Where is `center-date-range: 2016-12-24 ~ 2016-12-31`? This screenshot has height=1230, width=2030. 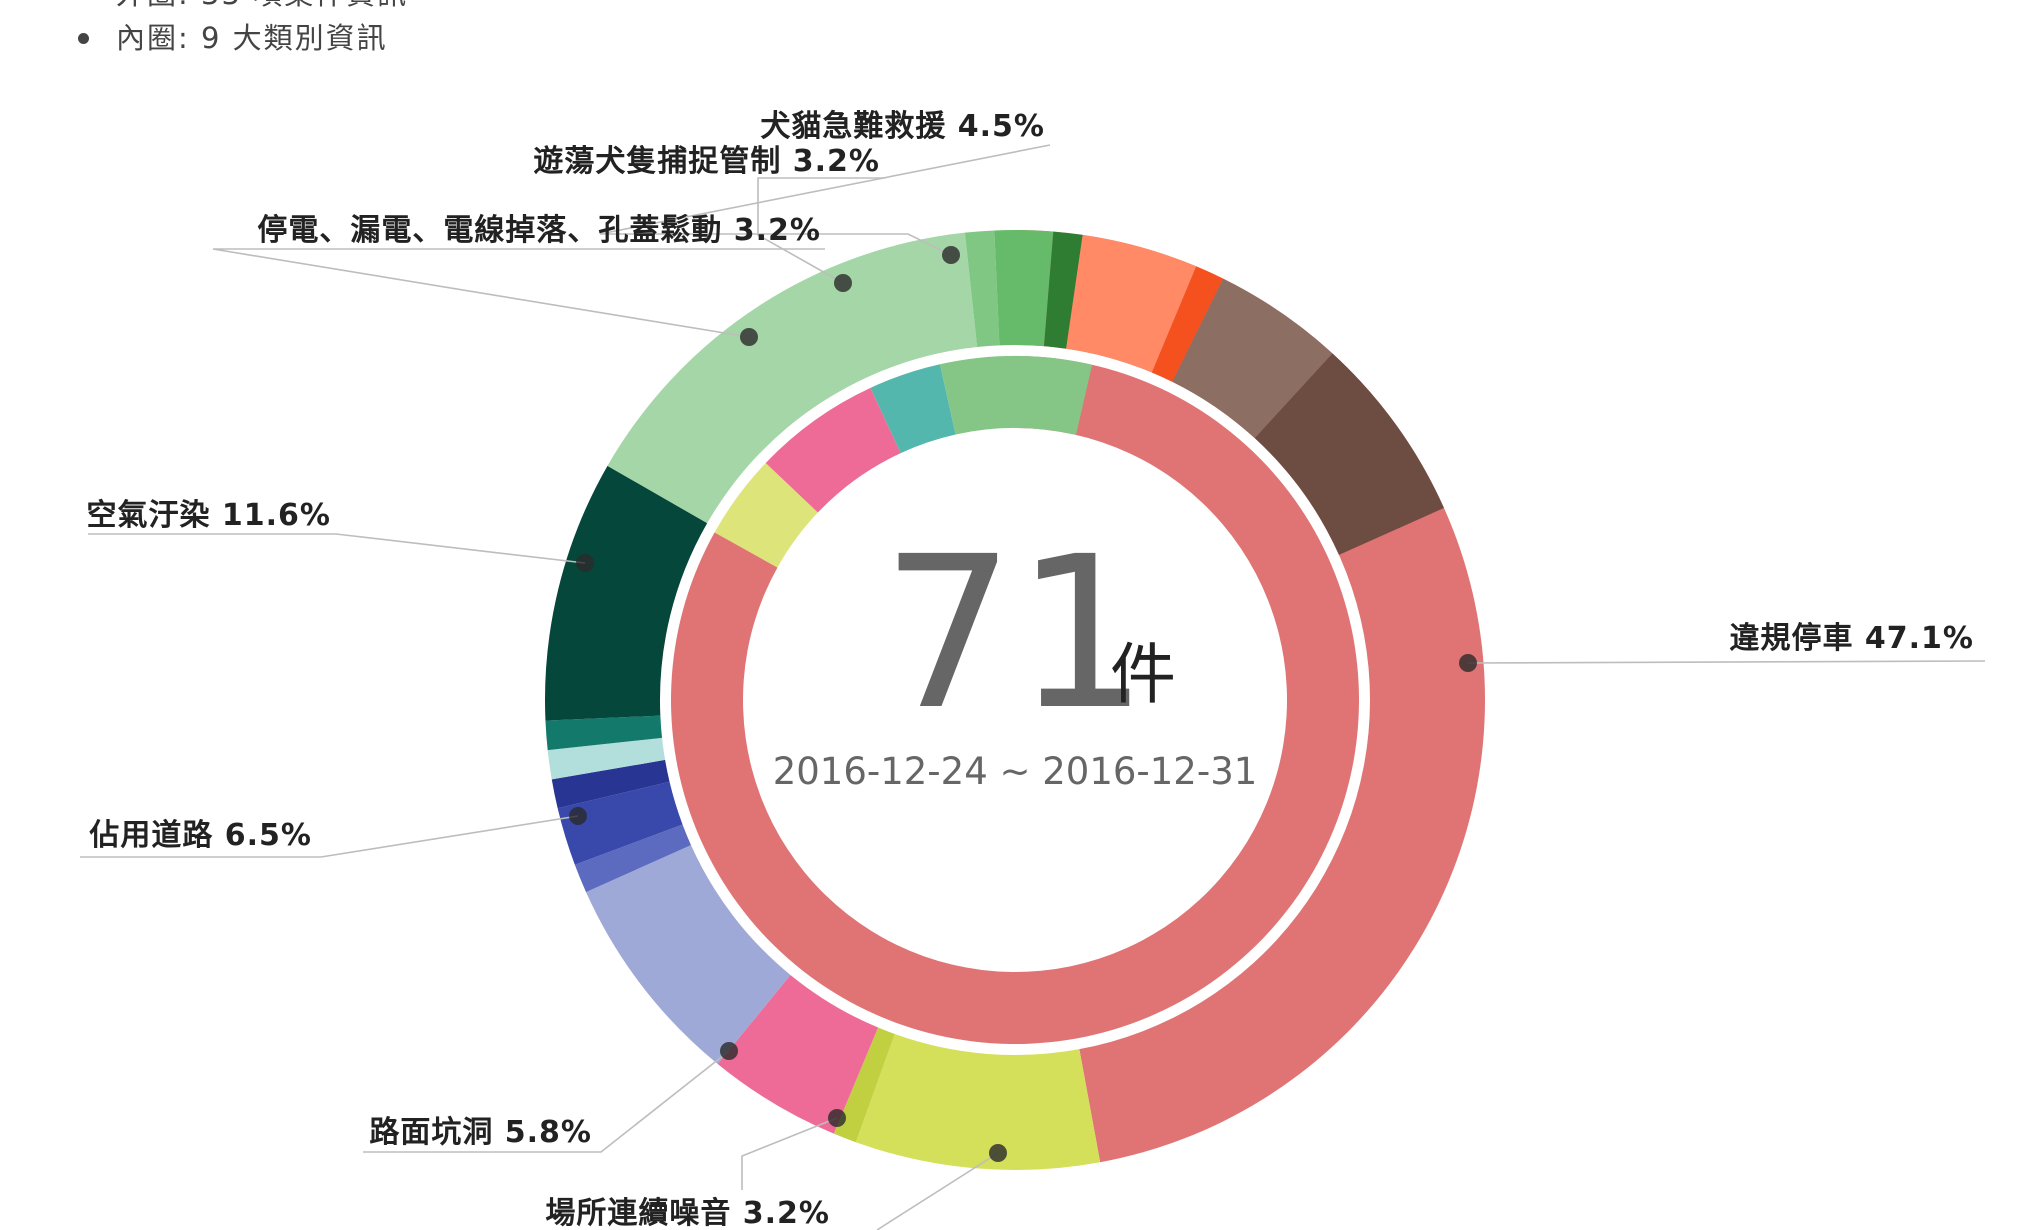
center-date-range: 2016-12-24 ~ 2016-12-31 is located at coordinates (1015, 771).